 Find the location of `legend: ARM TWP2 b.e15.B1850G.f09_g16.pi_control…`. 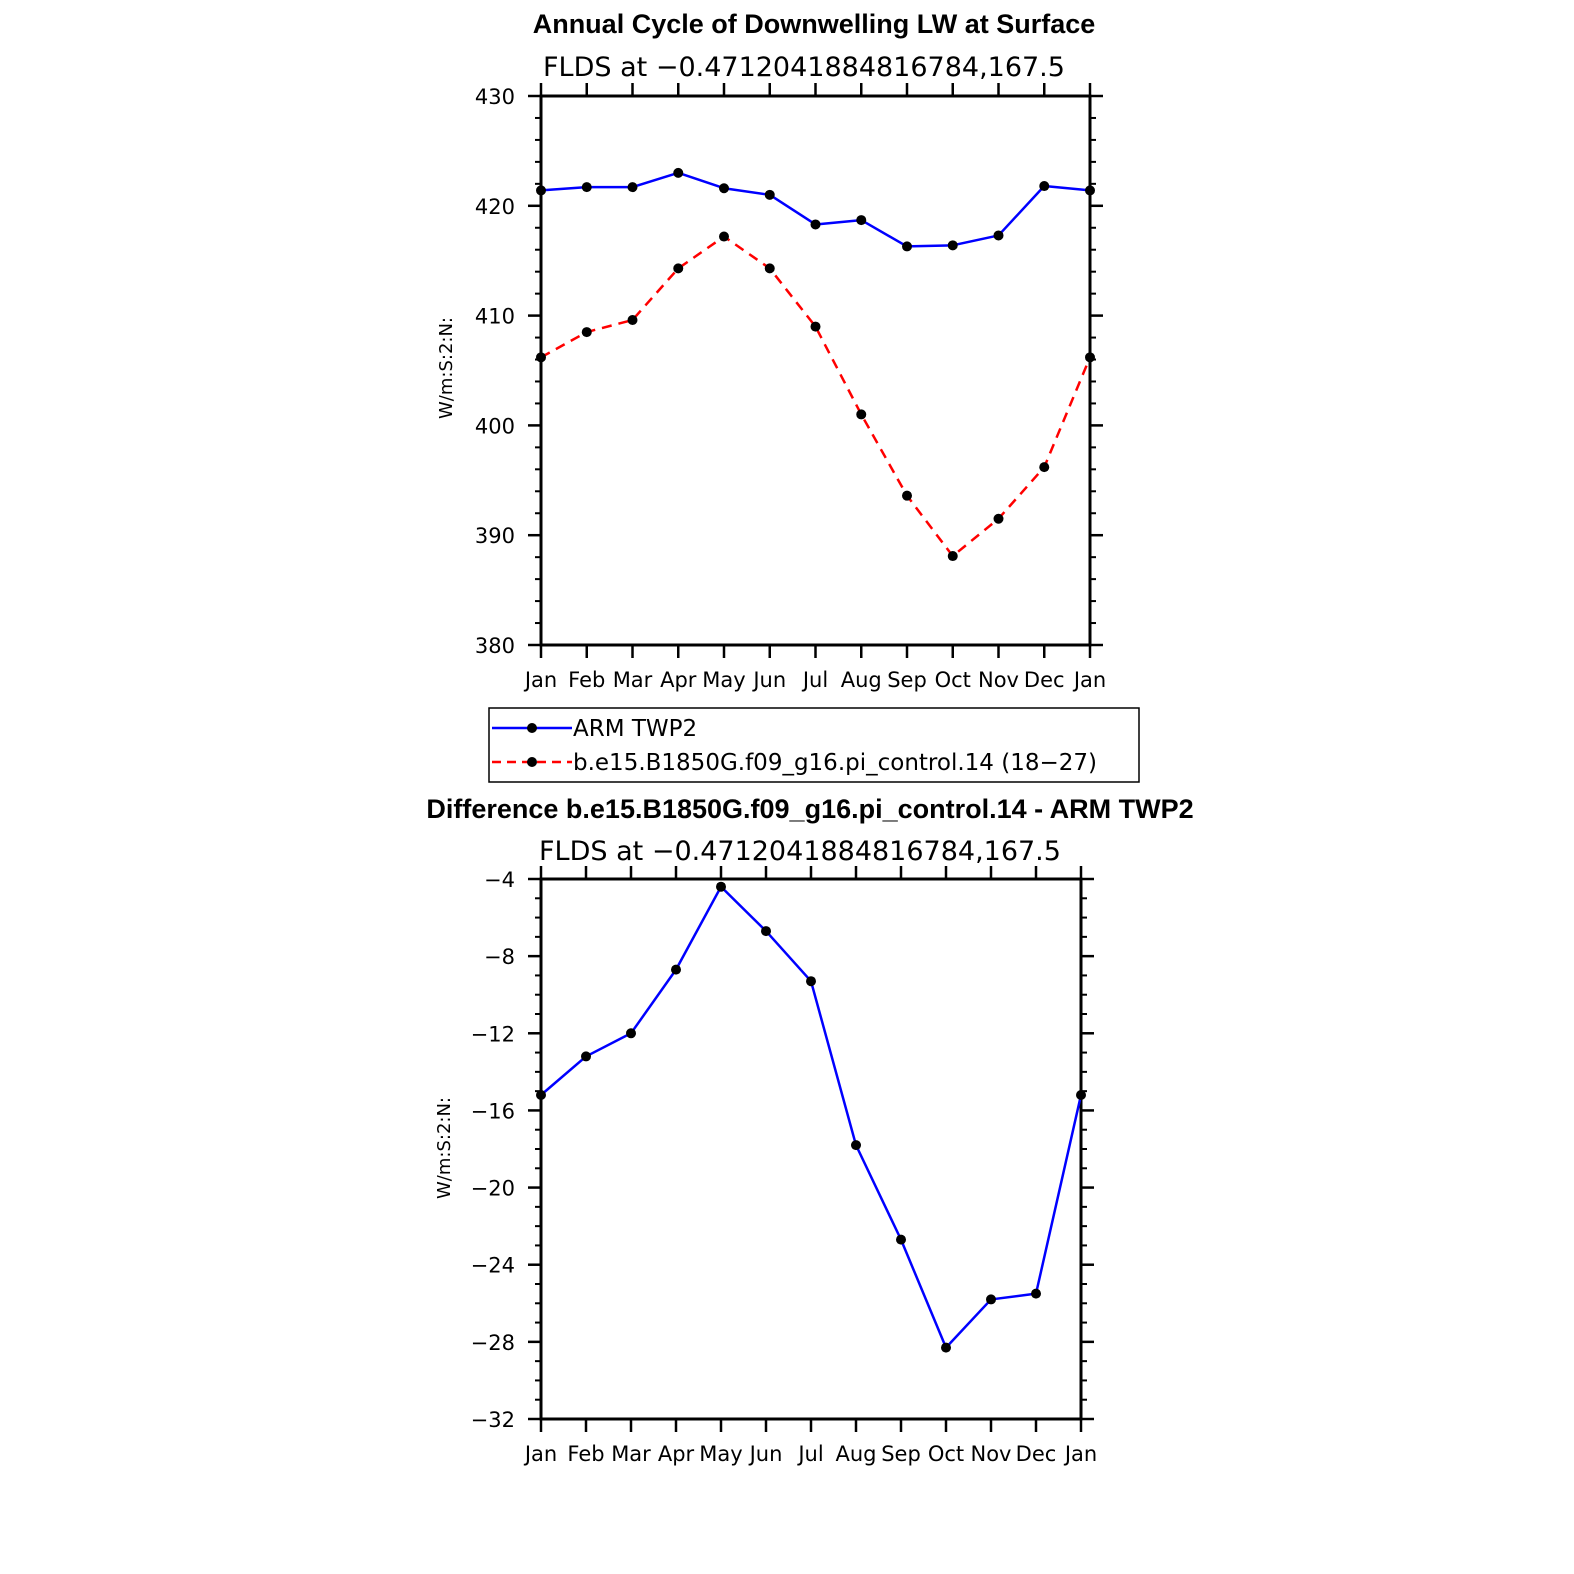

legend: ARM TWP2 b.e15.B1850G.f09_g16.pi_control… is located at coordinates (814, 745).